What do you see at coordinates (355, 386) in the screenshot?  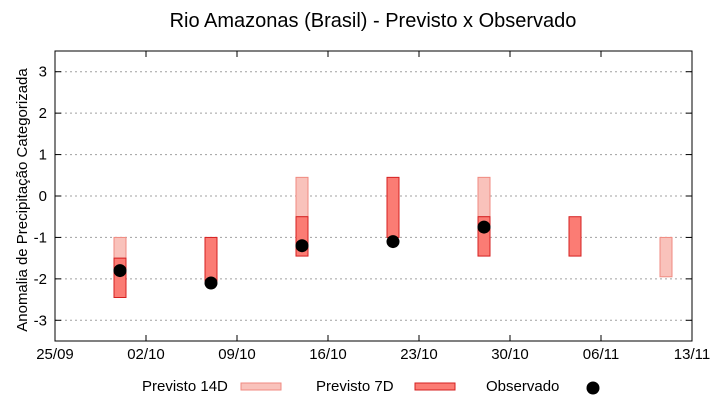 I see `legend-label: Previsto 7D` at bounding box center [355, 386].